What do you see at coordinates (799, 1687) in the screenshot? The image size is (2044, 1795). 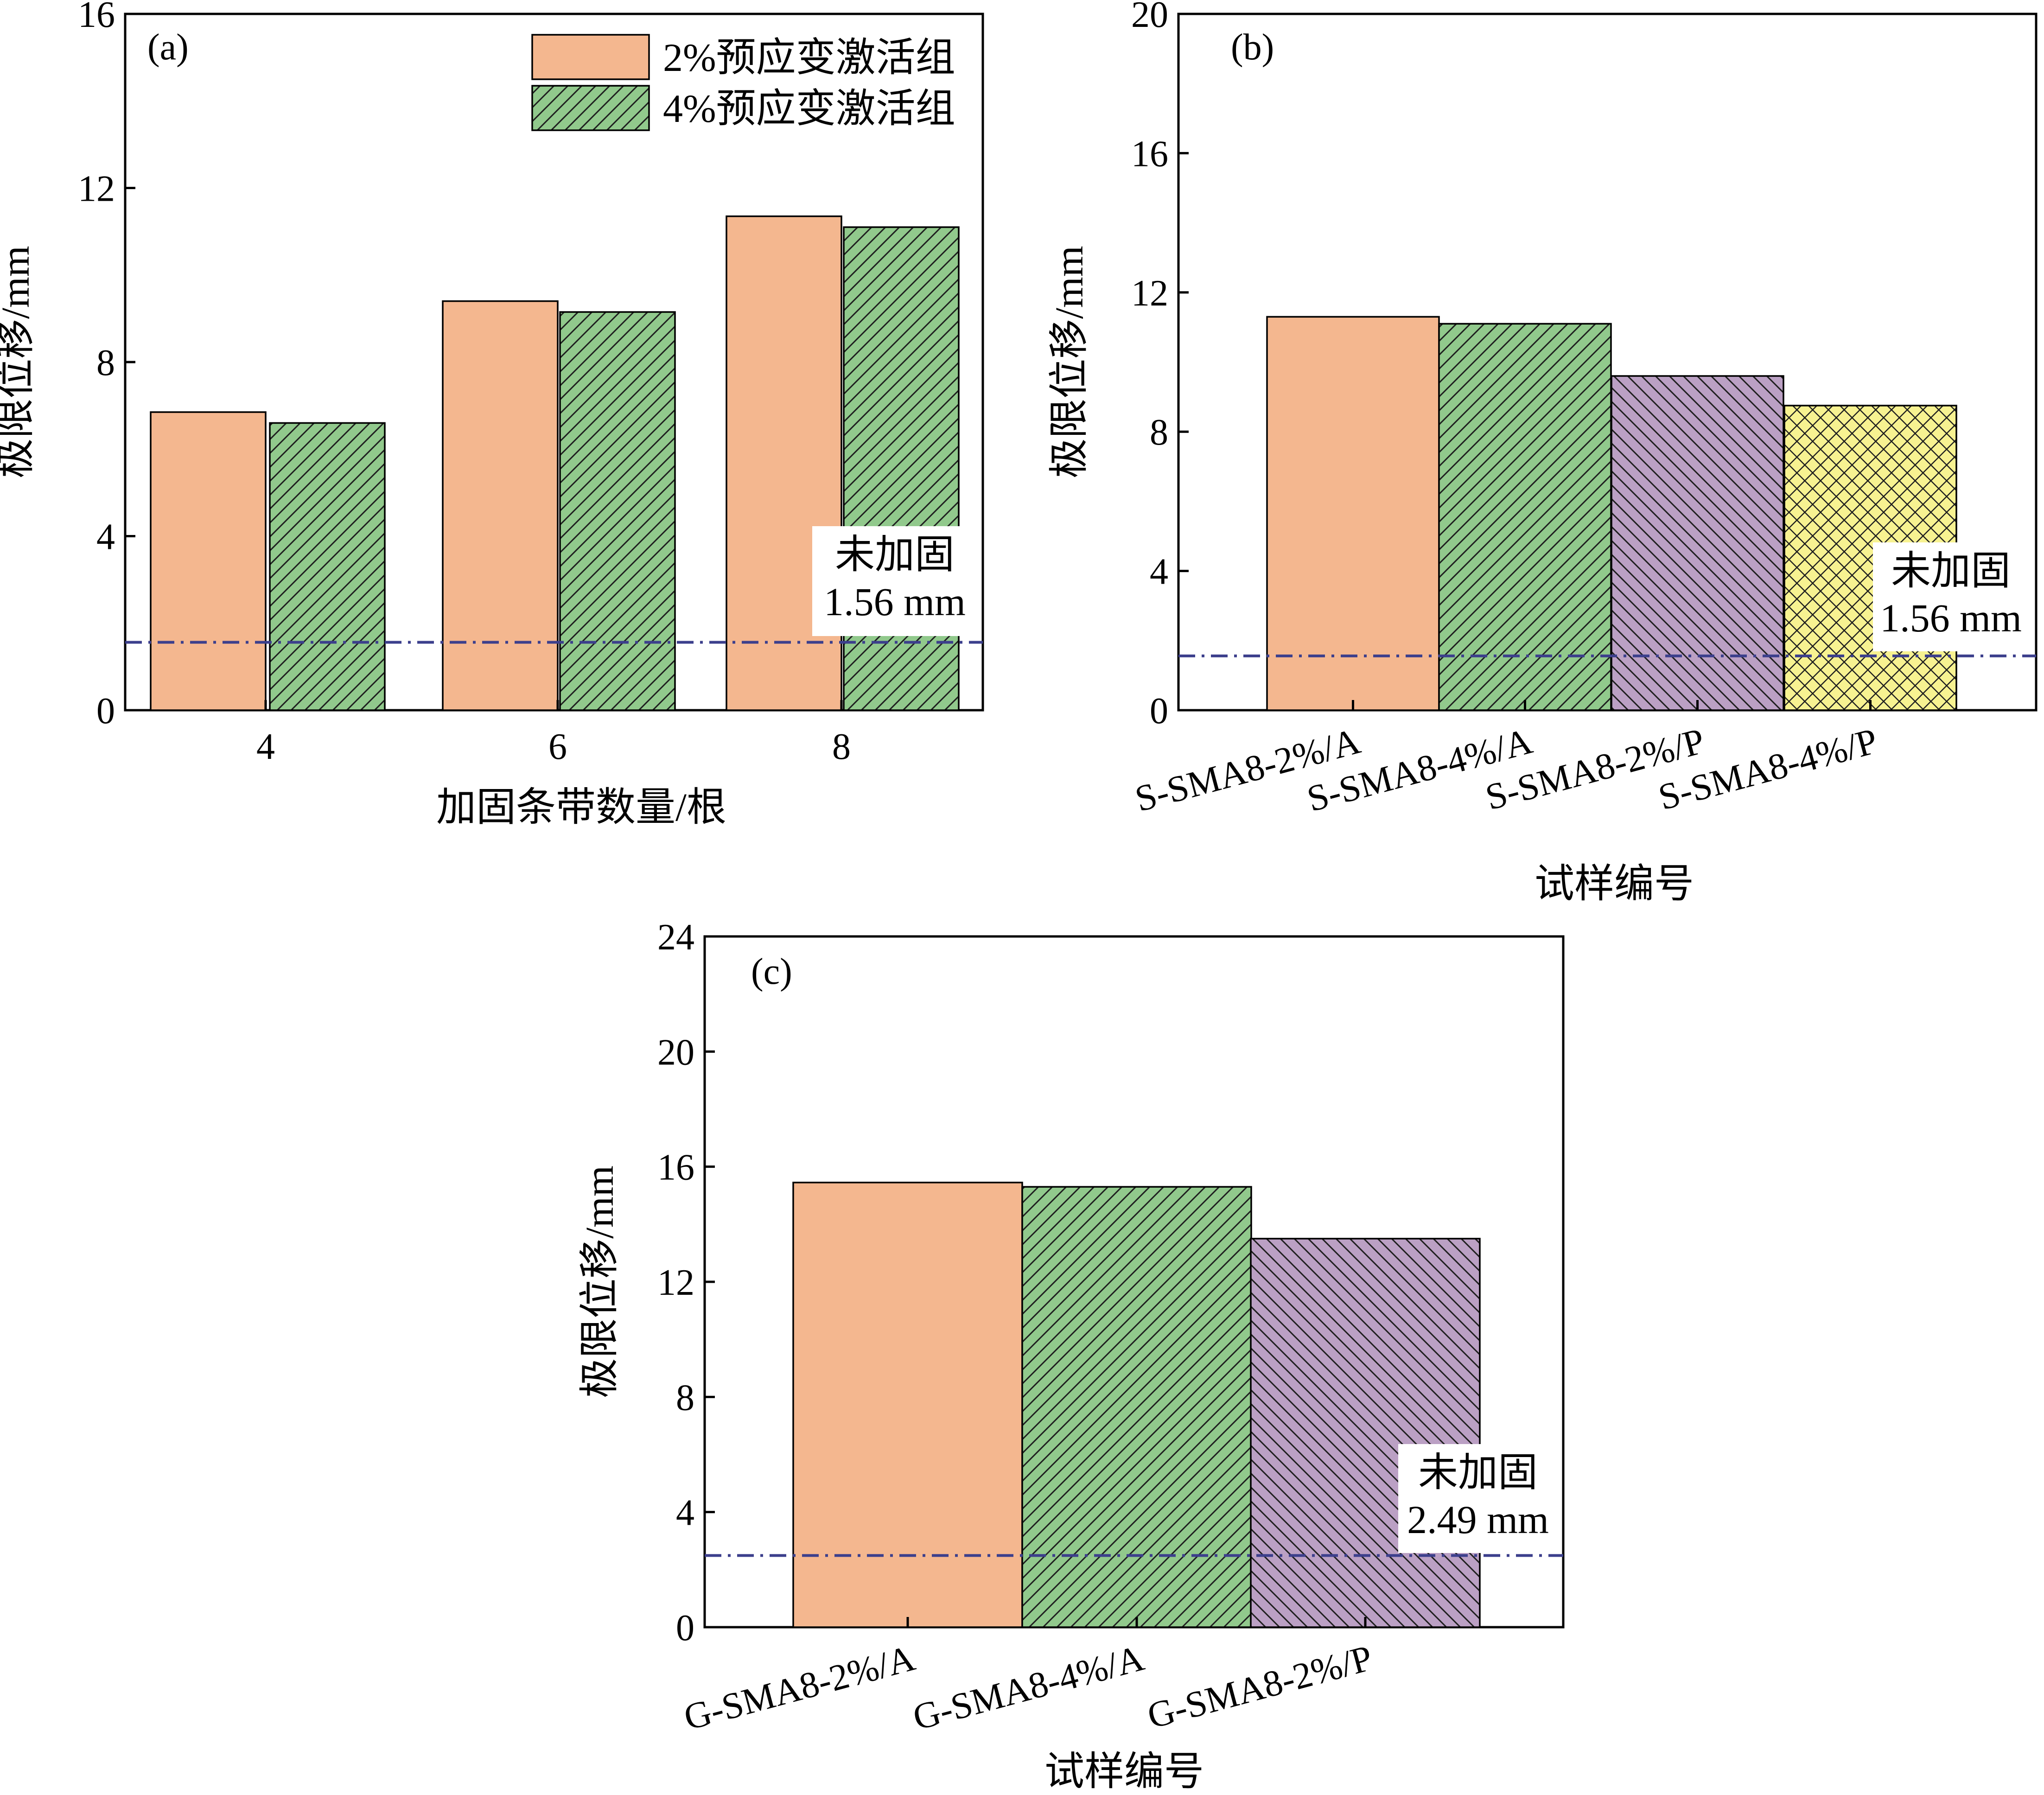 I see `x-tick-label: G-SMA8-2%/A` at bounding box center [799, 1687].